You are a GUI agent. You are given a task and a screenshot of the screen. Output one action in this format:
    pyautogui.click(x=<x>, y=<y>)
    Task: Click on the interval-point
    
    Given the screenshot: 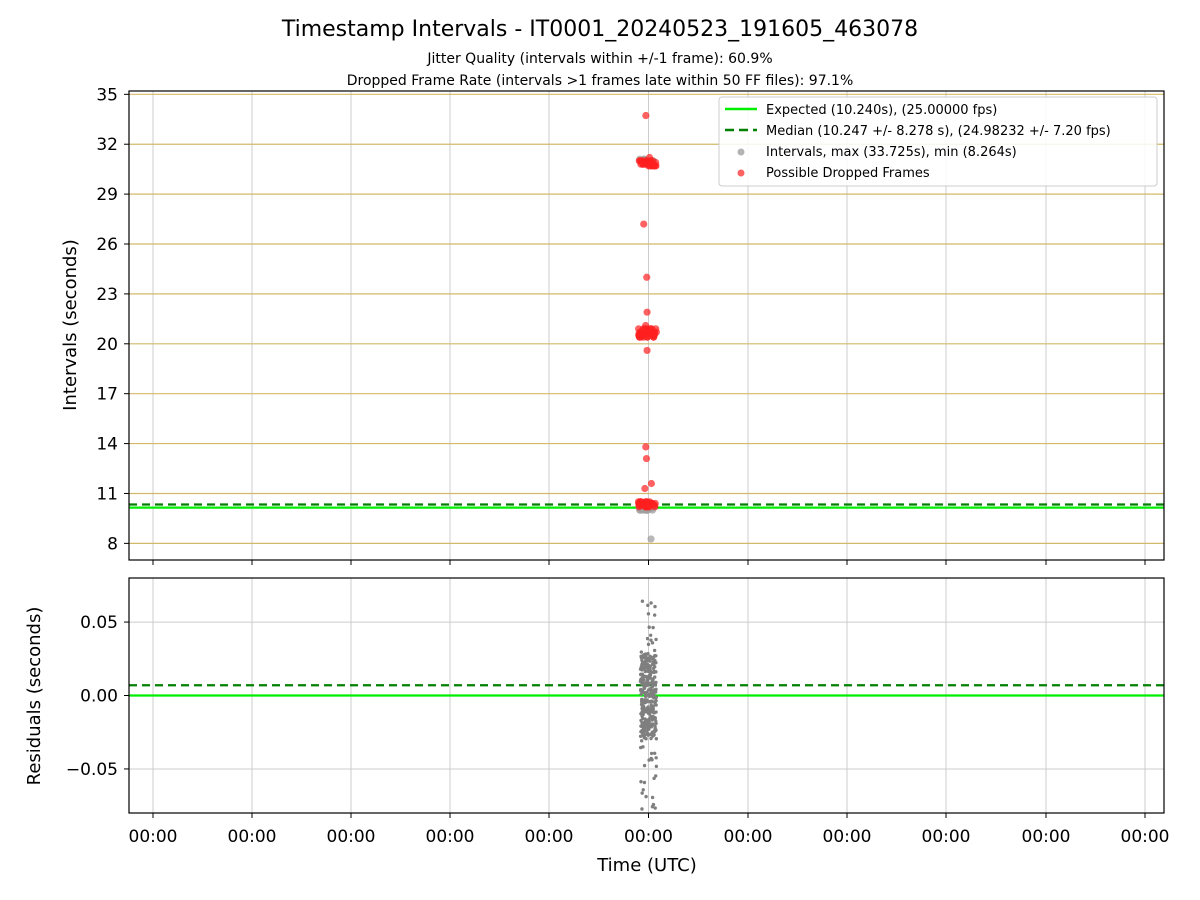 What is the action you would take?
    pyautogui.click(x=651, y=539)
    